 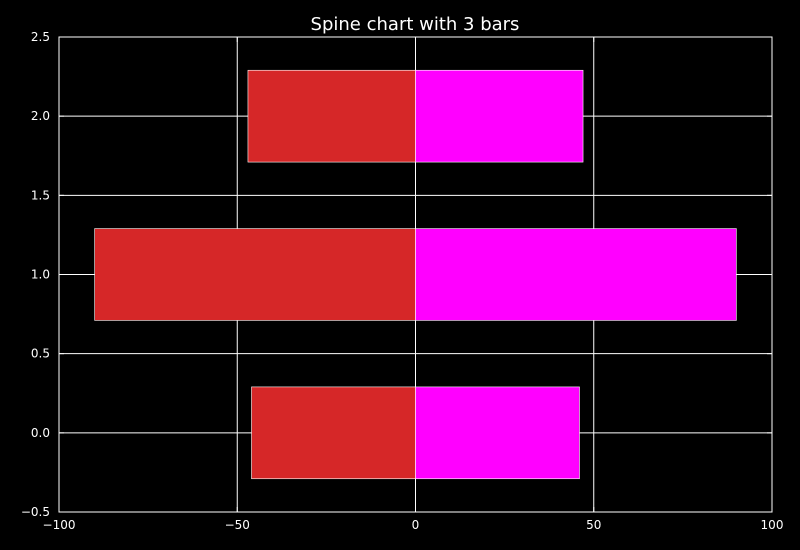 I want to click on chart-title: Spine chart with 3 bars, so click(x=415, y=24).